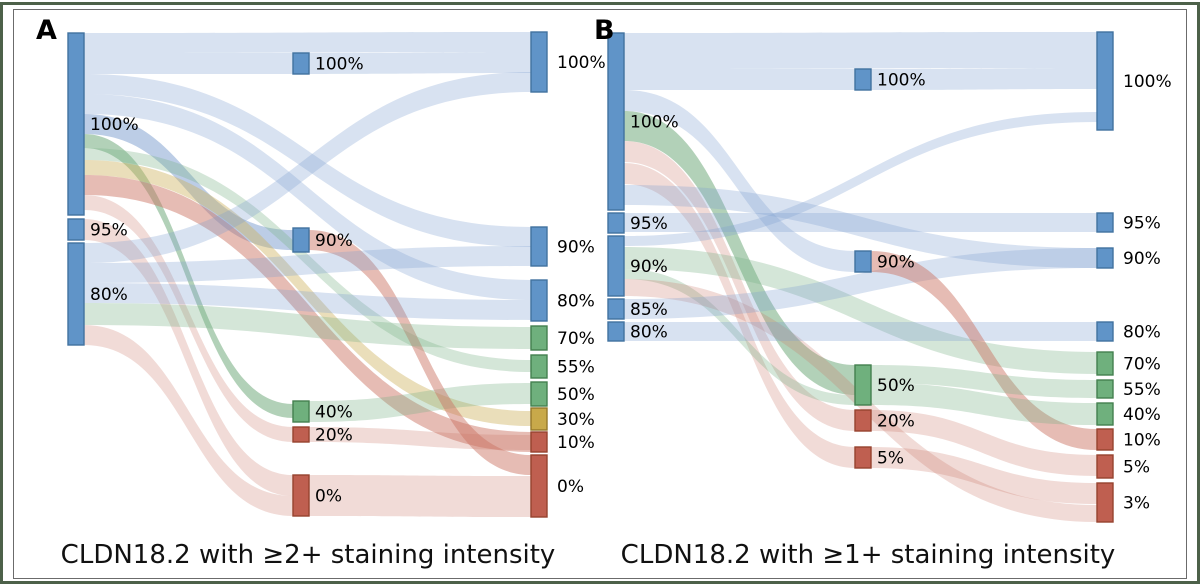 Image resolution: width=1200 pixels, height=586 pixels. I want to click on sankey-A-link-M0-R0, so click(420, 496).